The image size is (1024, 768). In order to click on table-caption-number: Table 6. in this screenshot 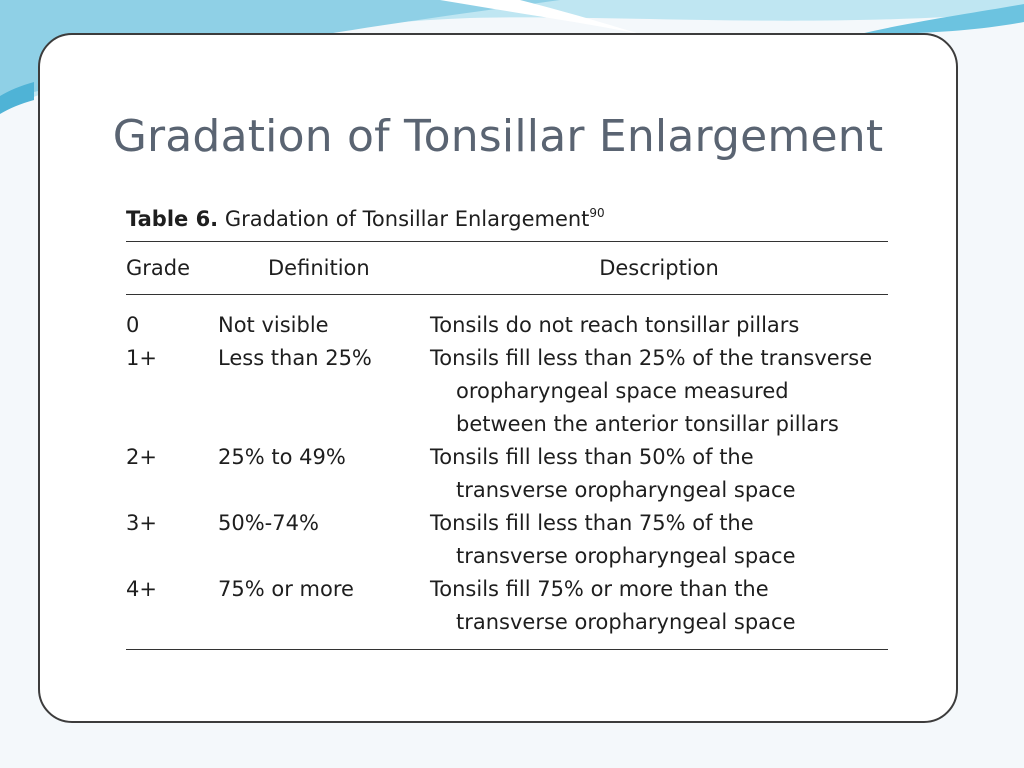, I will do `click(172, 219)`.